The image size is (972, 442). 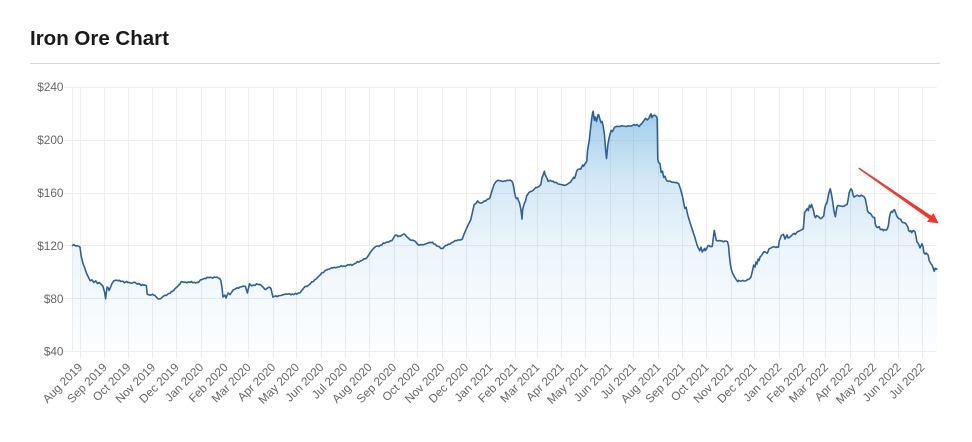 What do you see at coordinates (54, 299) in the screenshot?
I see `svg-text: $80` at bounding box center [54, 299].